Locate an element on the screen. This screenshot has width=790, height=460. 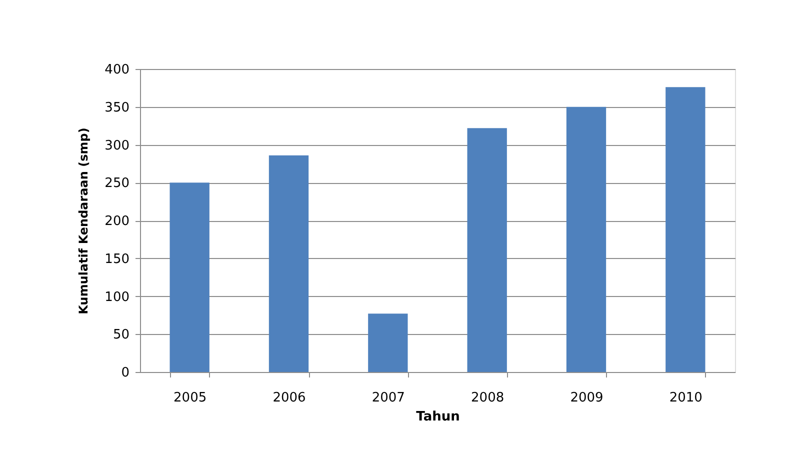
y-tick-label: 350 is located at coordinates (117, 108).